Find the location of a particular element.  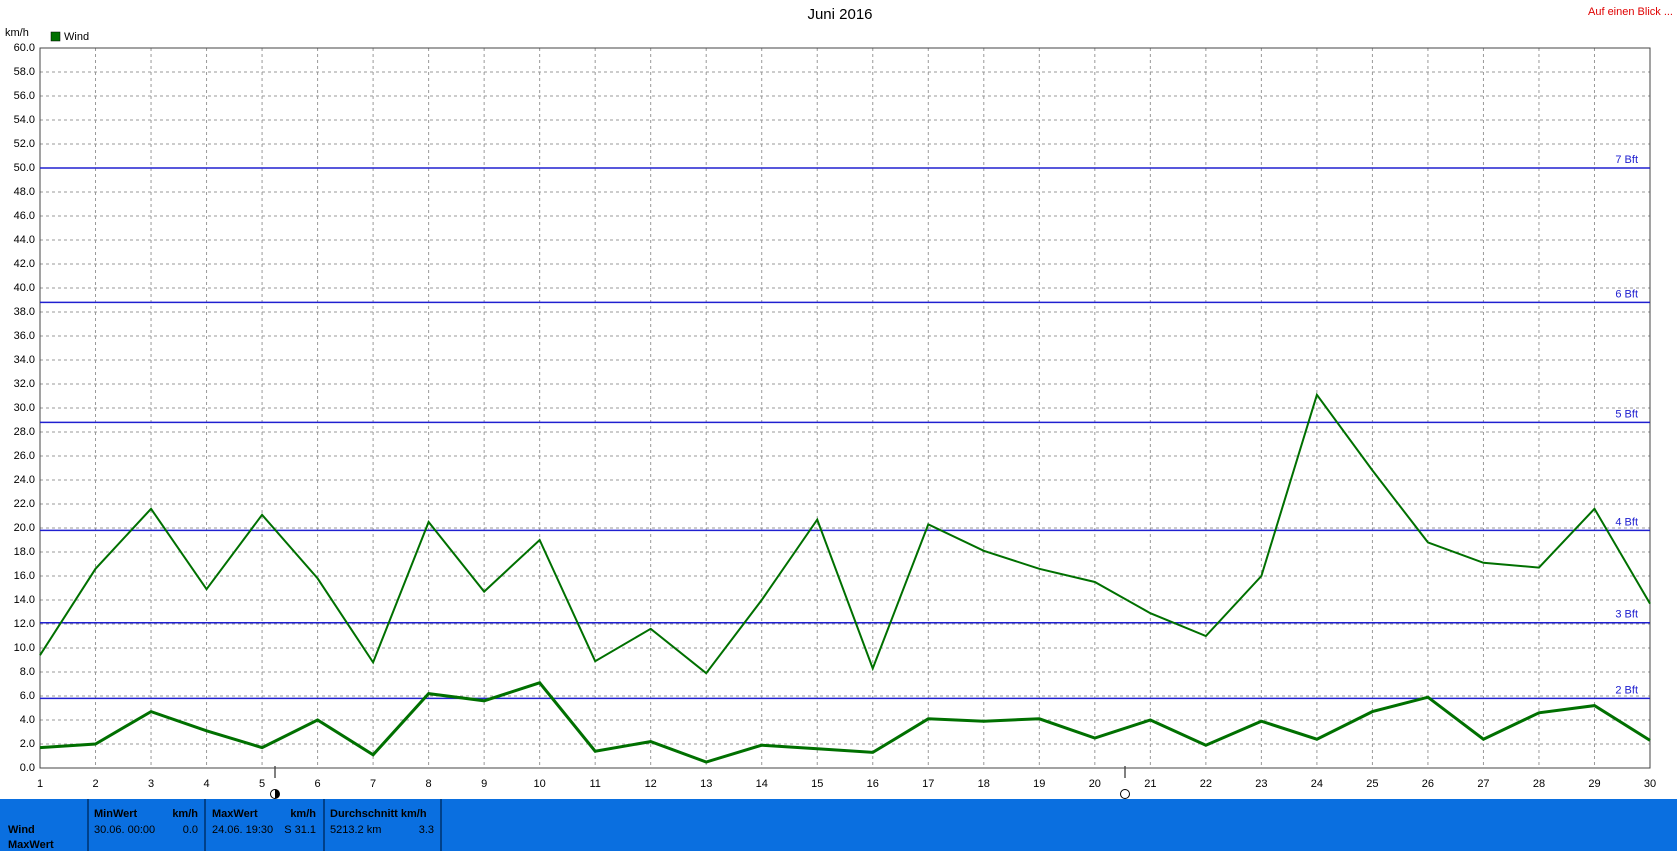

y-tick-label: 48.0 is located at coordinates (24, 192).